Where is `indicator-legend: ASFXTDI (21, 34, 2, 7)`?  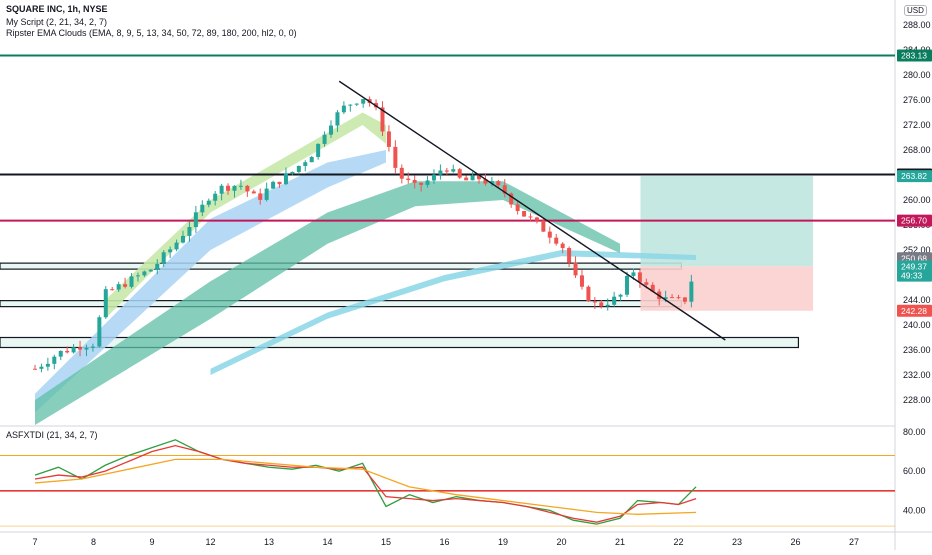
indicator-legend: ASFXTDI (21, 34, 2, 7) is located at coordinates (52, 435).